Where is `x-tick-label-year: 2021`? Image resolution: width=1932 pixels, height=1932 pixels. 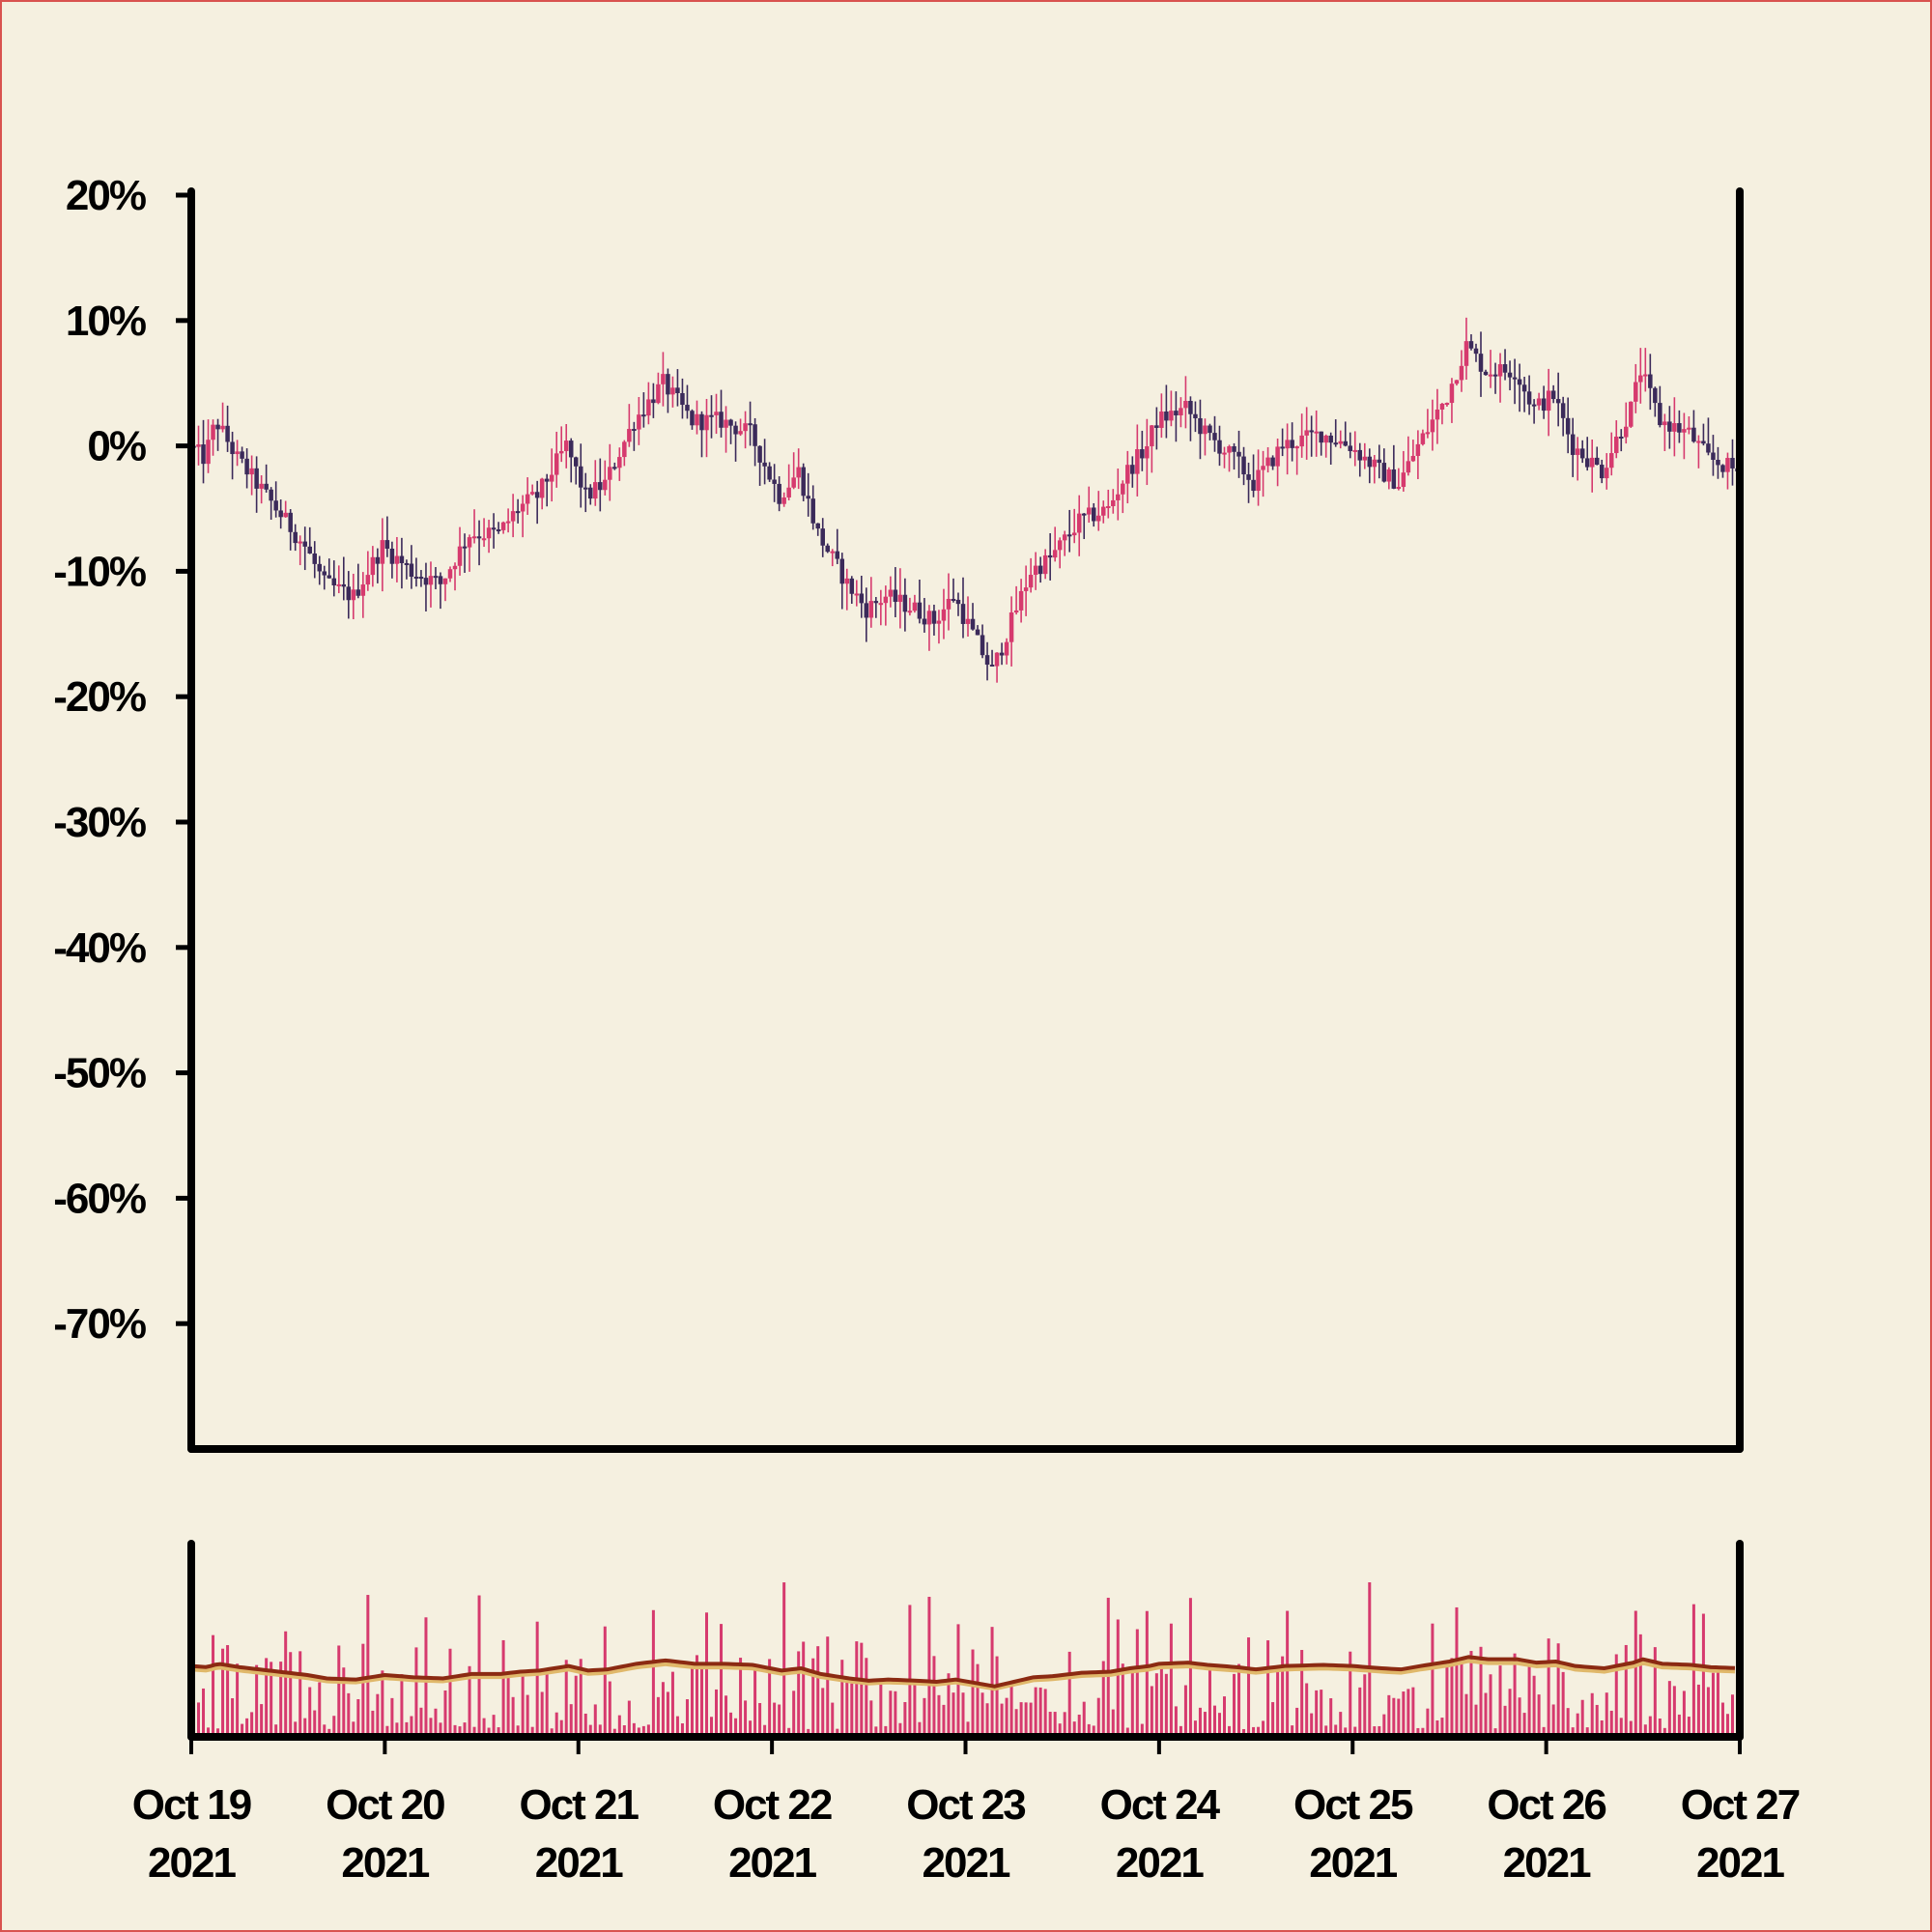
x-tick-label-year: 2021 is located at coordinates (1740, 1863).